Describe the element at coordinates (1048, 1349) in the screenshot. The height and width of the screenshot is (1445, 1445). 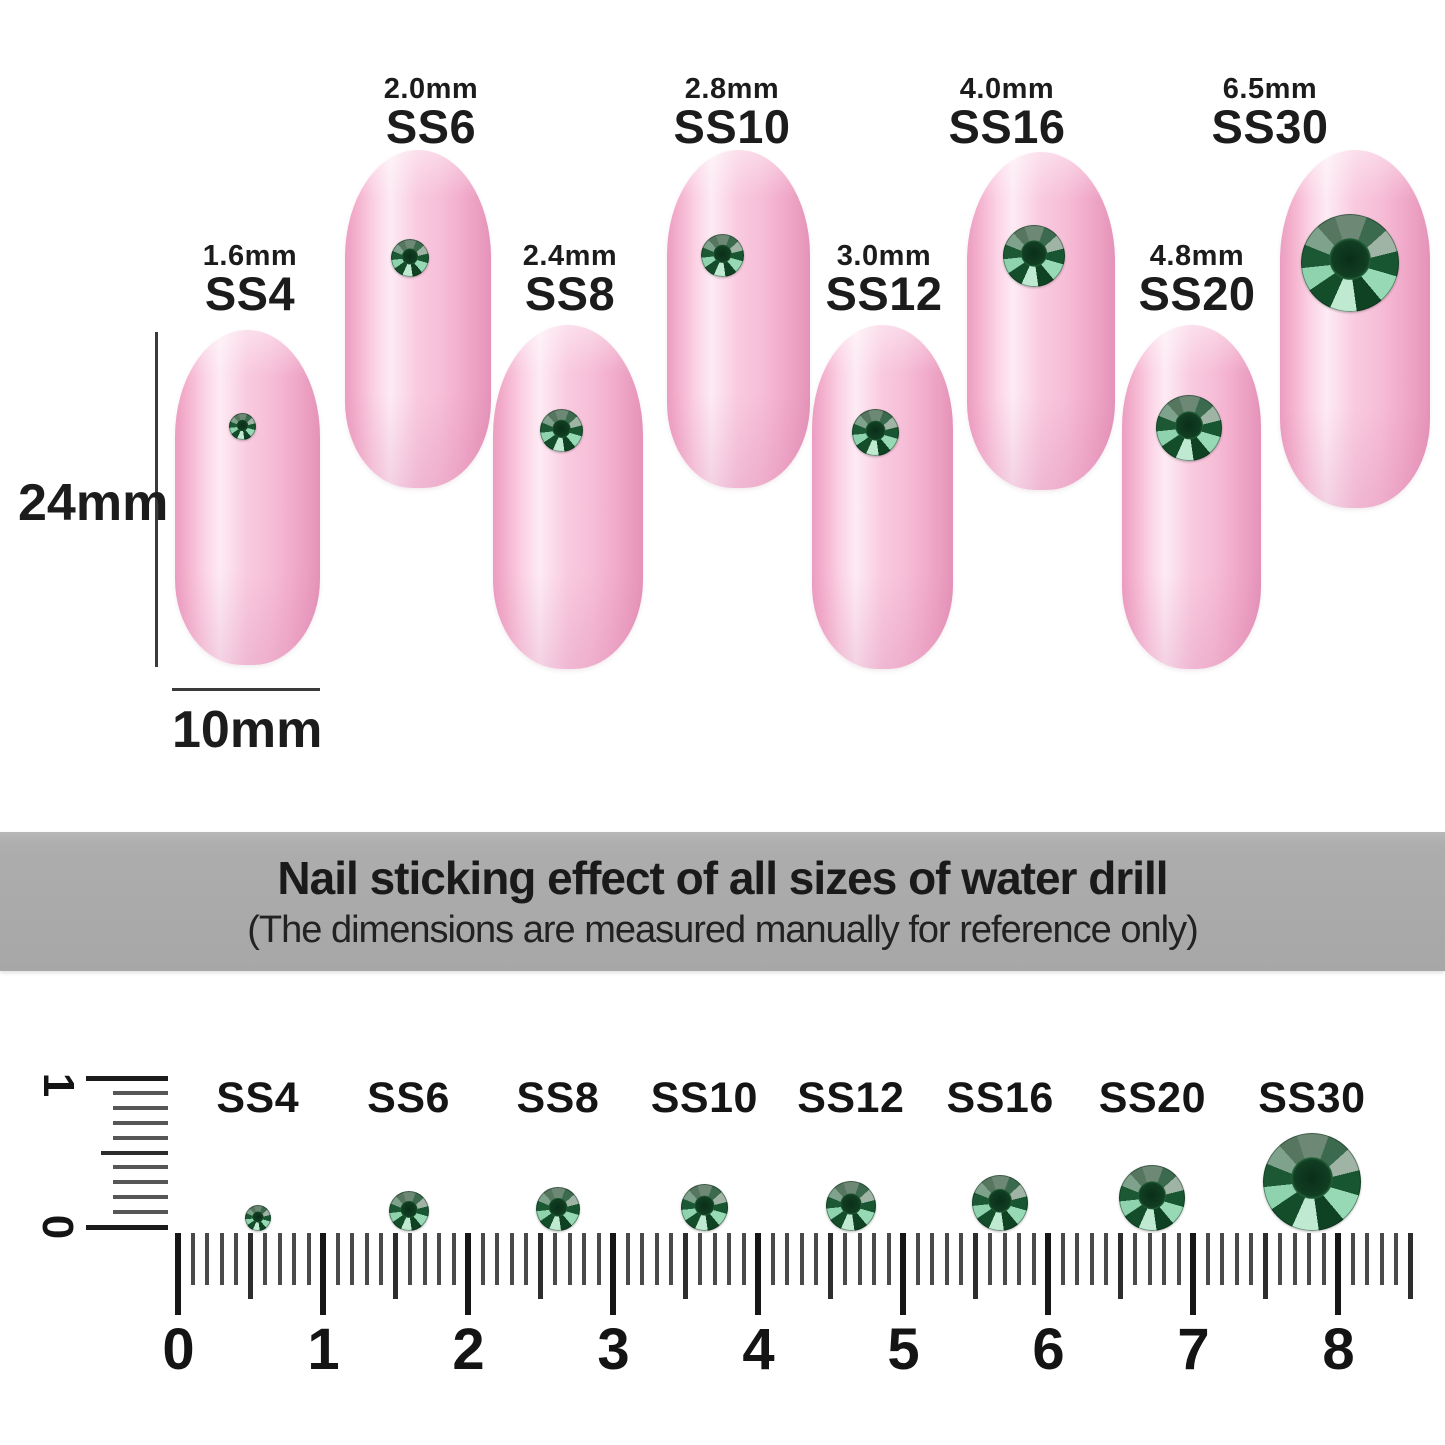
I see `ruler-number-6: 6` at that location.